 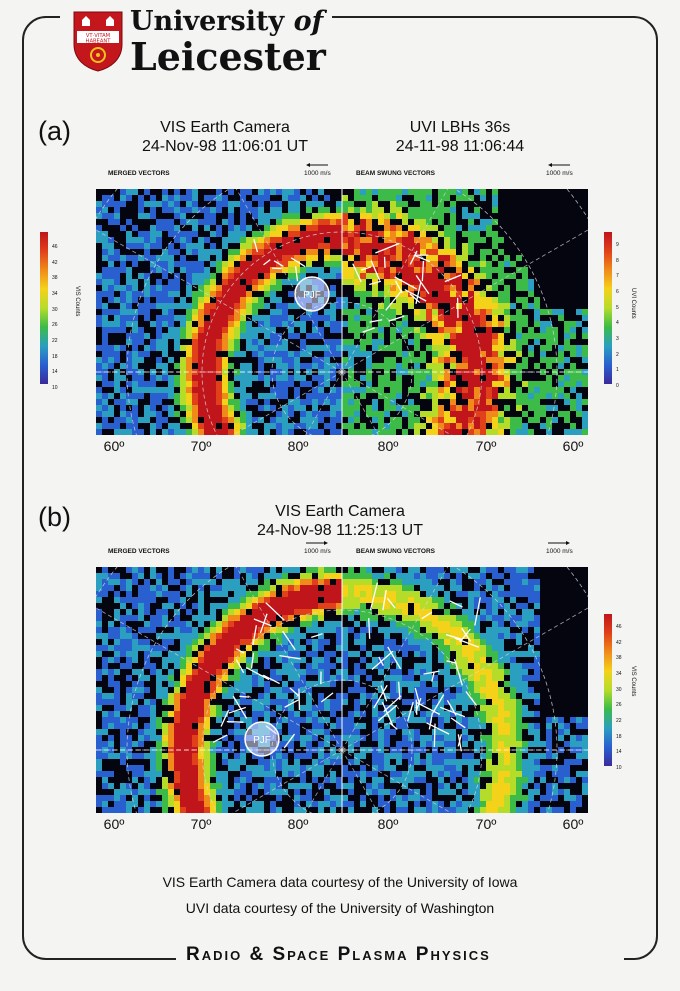 What do you see at coordinates (617, 370) in the screenshot?
I see `colorbar-tick: 1` at bounding box center [617, 370].